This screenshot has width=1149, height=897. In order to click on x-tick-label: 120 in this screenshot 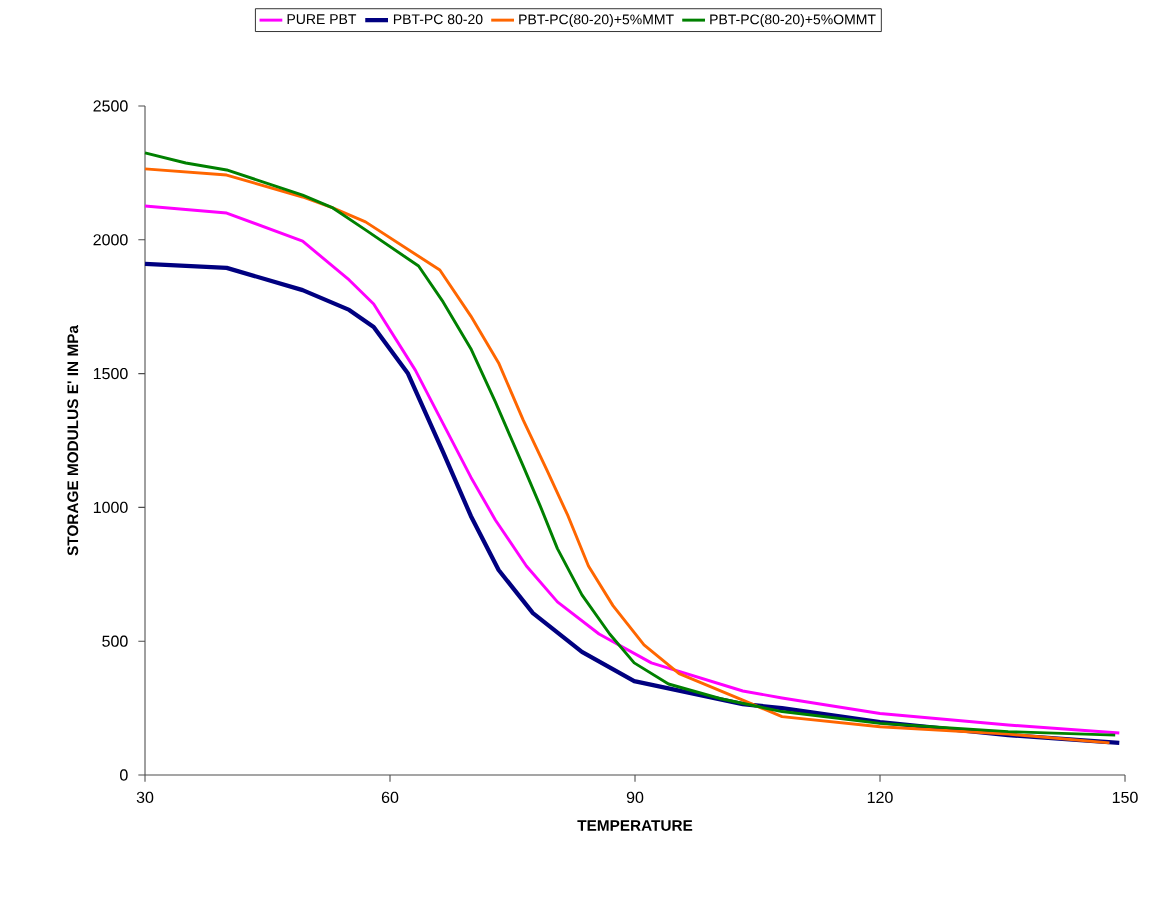, I will do `click(880, 797)`.